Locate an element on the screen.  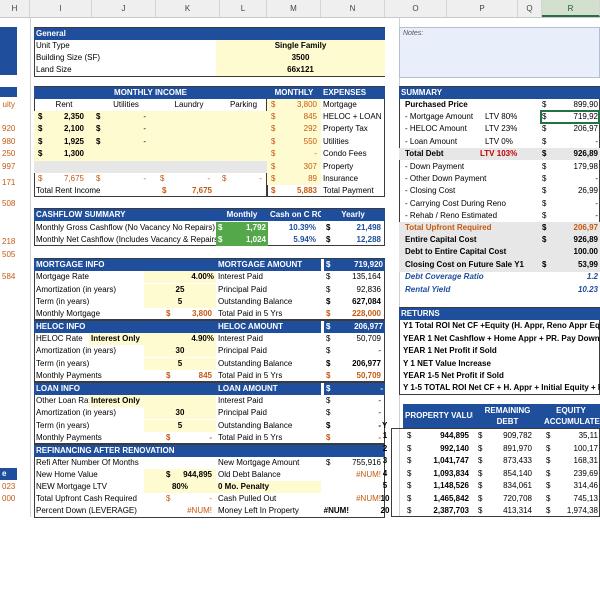
building-size-value: 3500 is located at coordinates (300, 58).